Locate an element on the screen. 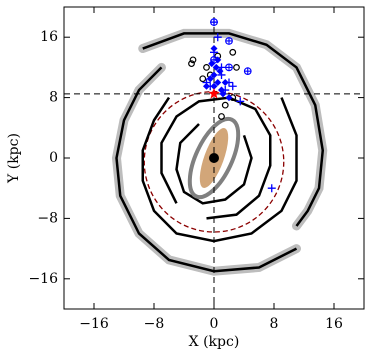 This screenshot has width=374, height=358. y-tick-label: −16 is located at coordinates (43, 279).